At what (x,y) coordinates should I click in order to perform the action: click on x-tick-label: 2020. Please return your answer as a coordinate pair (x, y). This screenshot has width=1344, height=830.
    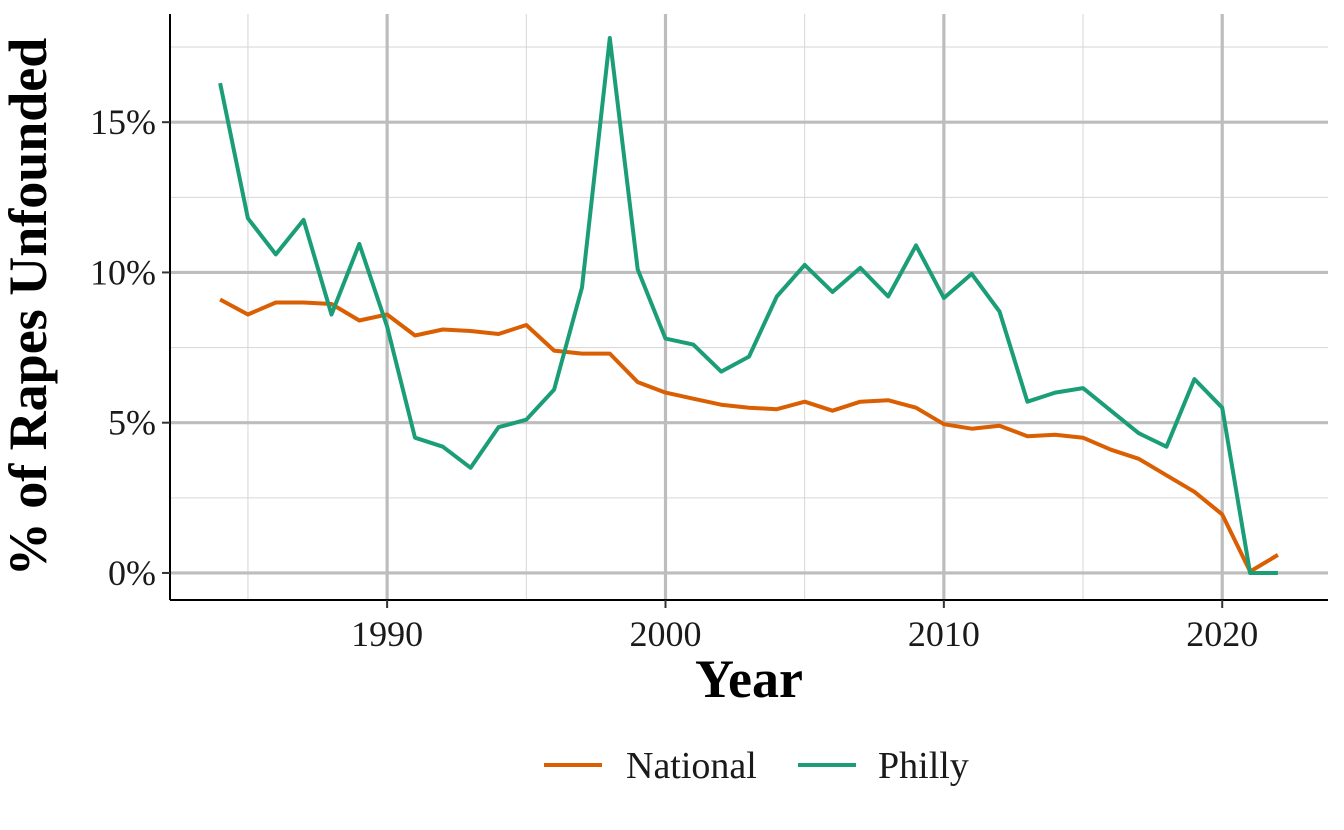
    Looking at the image, I should click on (1222, 634).